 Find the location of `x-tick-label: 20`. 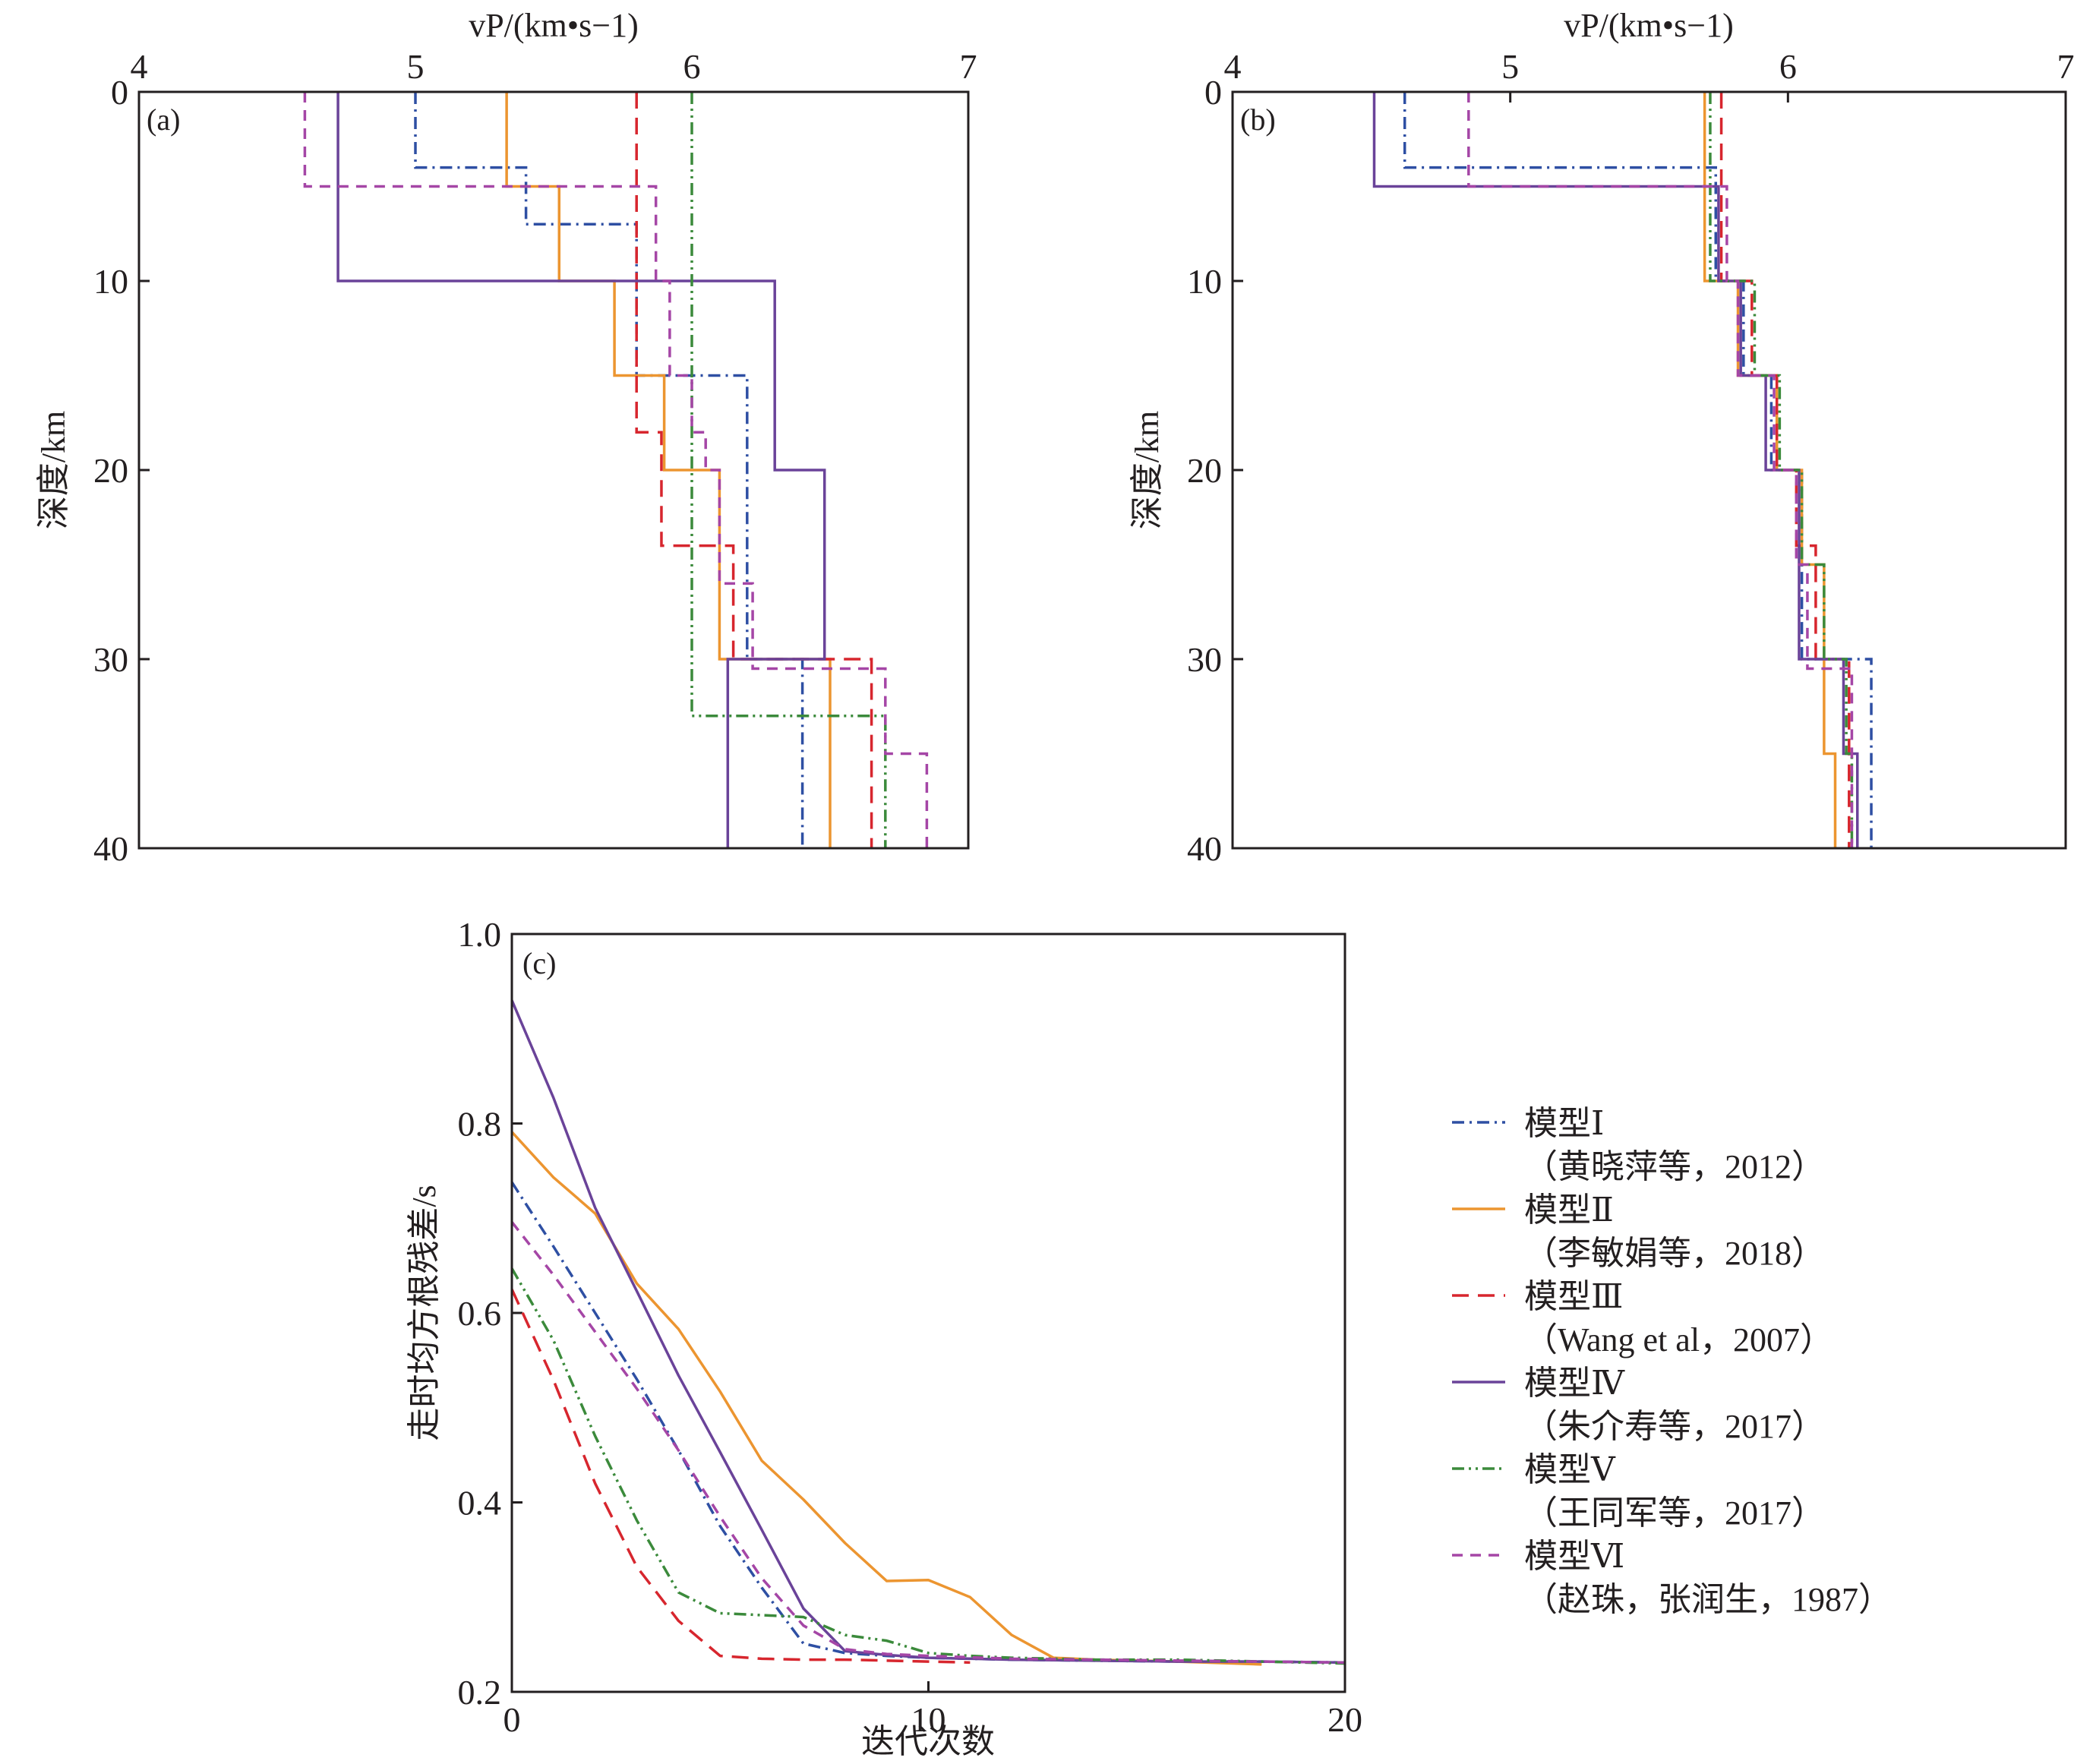

x-tick-label: 20 is located at coordinates (1344, 1719).